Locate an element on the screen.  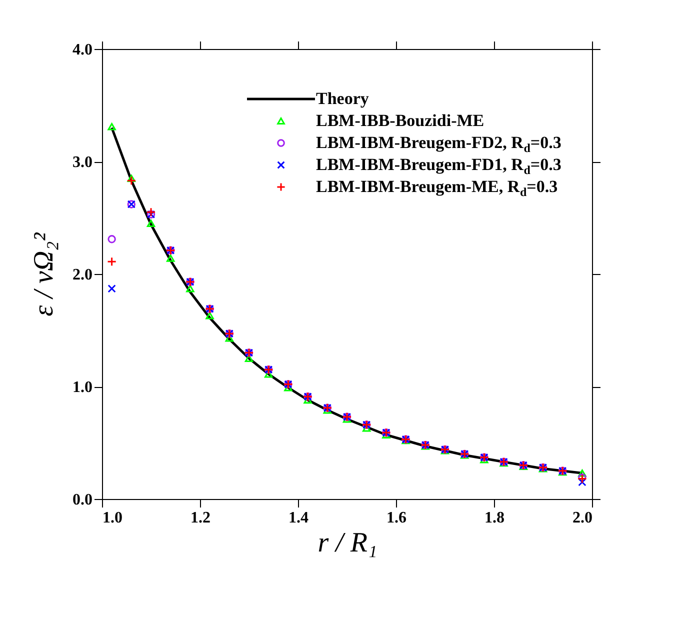
x-tick-label: 1.2 is located at coordinates (200, 518).